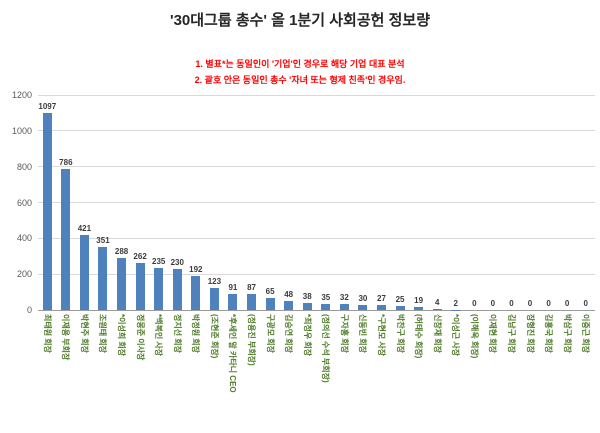 This screenshot has width=600, height=433. What do you see at coordinates (47, 334) in the screenshot?
I see `x-axis-label: 최태원 회장` at bounding box center [47, 334].